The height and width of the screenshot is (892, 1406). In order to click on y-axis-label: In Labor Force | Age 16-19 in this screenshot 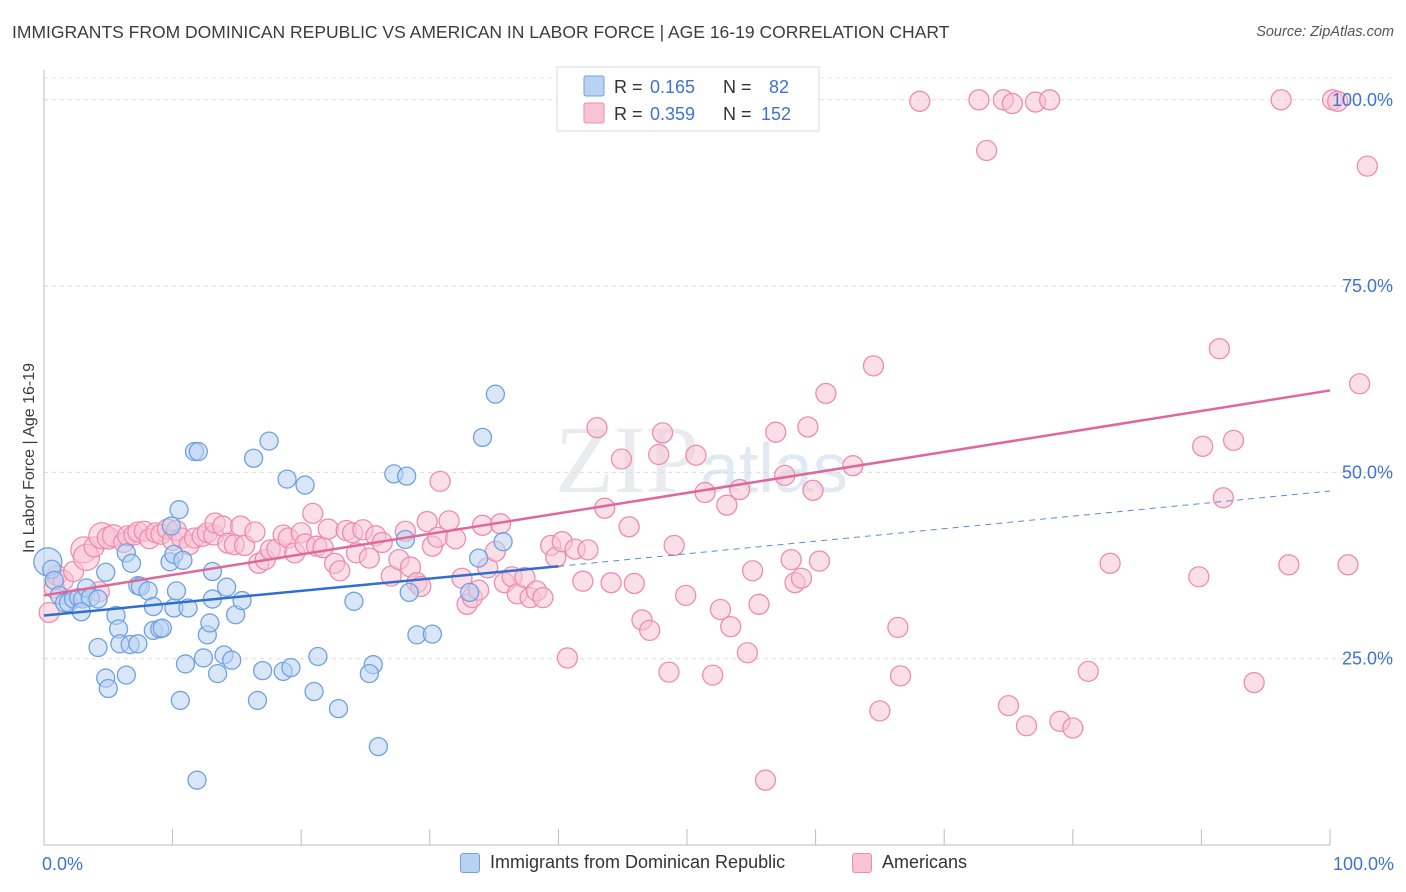, I will do `click(29, 458)`.